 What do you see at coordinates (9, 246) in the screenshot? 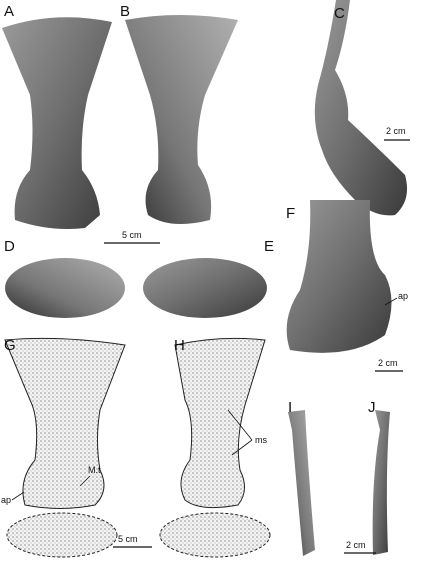
I see `panel-label: D` at bounding box center [9, 246].